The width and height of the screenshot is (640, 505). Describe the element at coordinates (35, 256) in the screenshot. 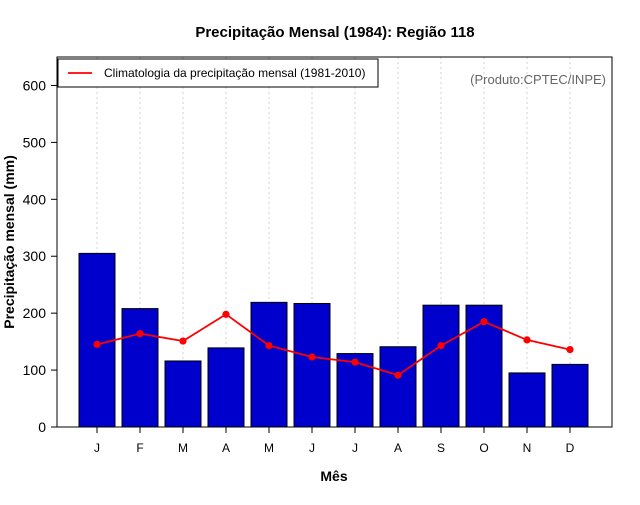

I see `y-tick-label: 300` at that location.